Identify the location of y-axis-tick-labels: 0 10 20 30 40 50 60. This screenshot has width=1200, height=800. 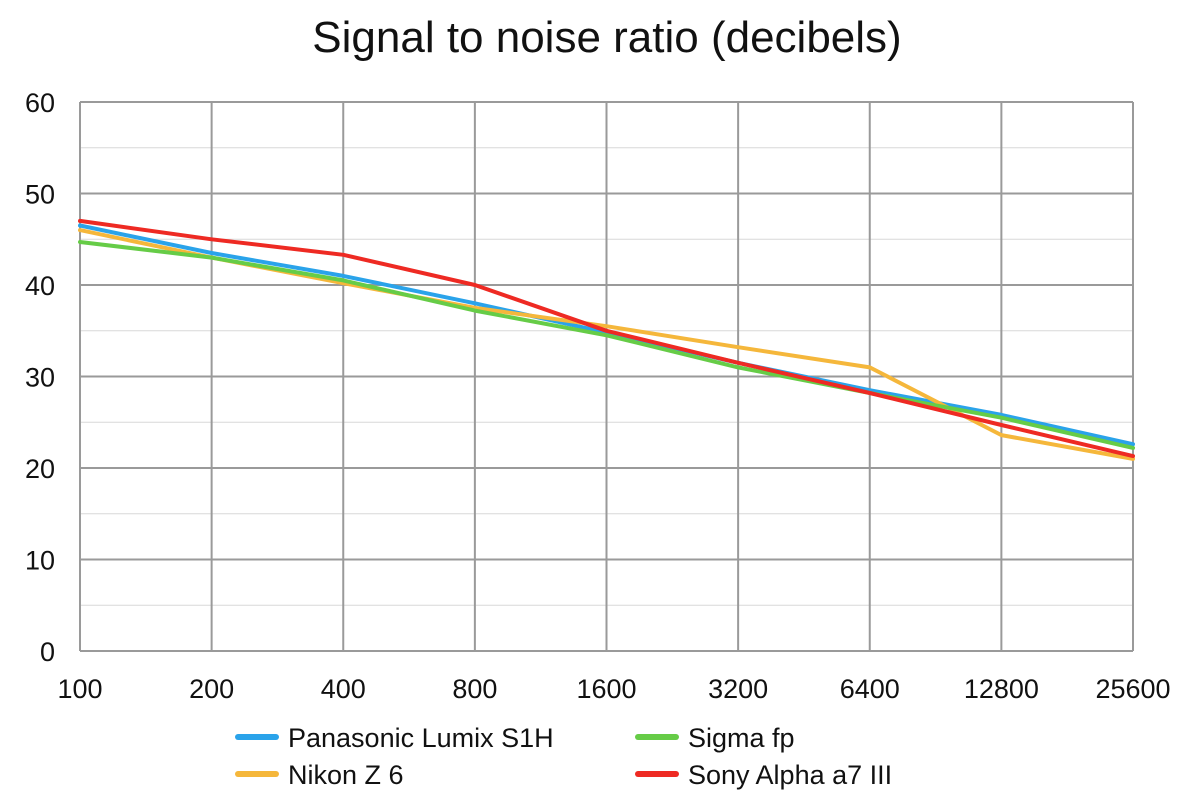
(40, 377).